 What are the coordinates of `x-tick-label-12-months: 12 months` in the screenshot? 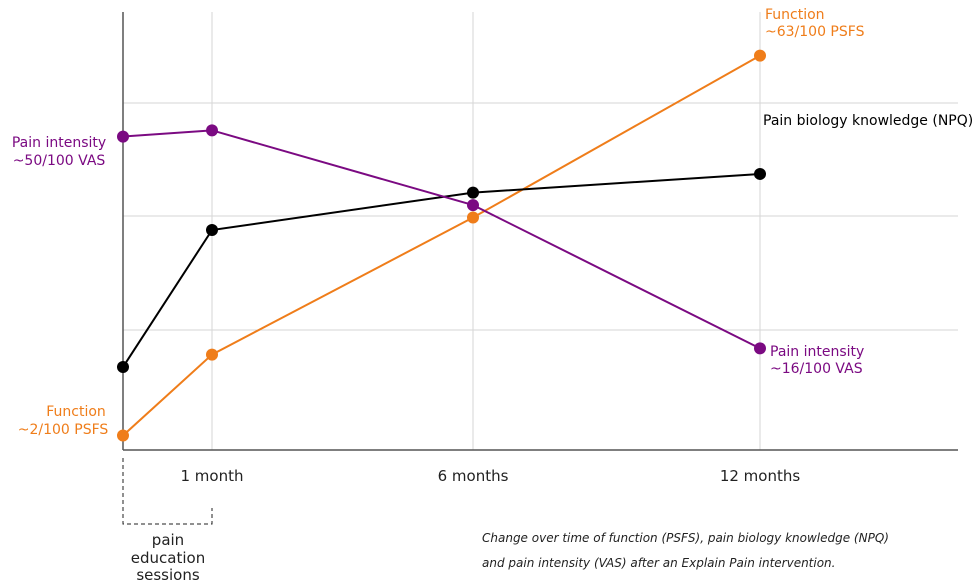 It's located at (760, 476).